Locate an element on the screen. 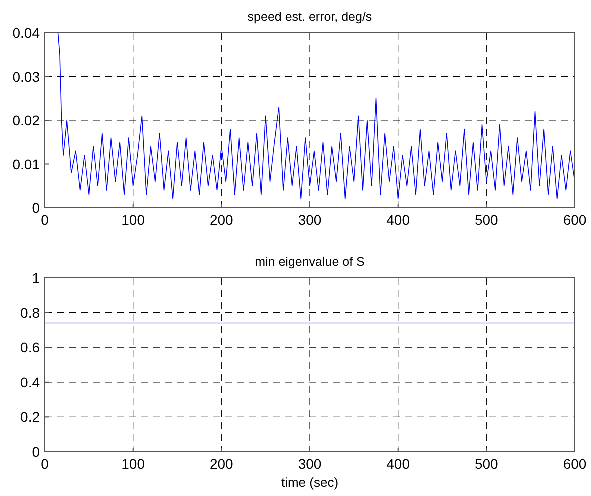 The image size is (591, 496). y-tick-label: 0.4 is located at coordinates (30, 382).